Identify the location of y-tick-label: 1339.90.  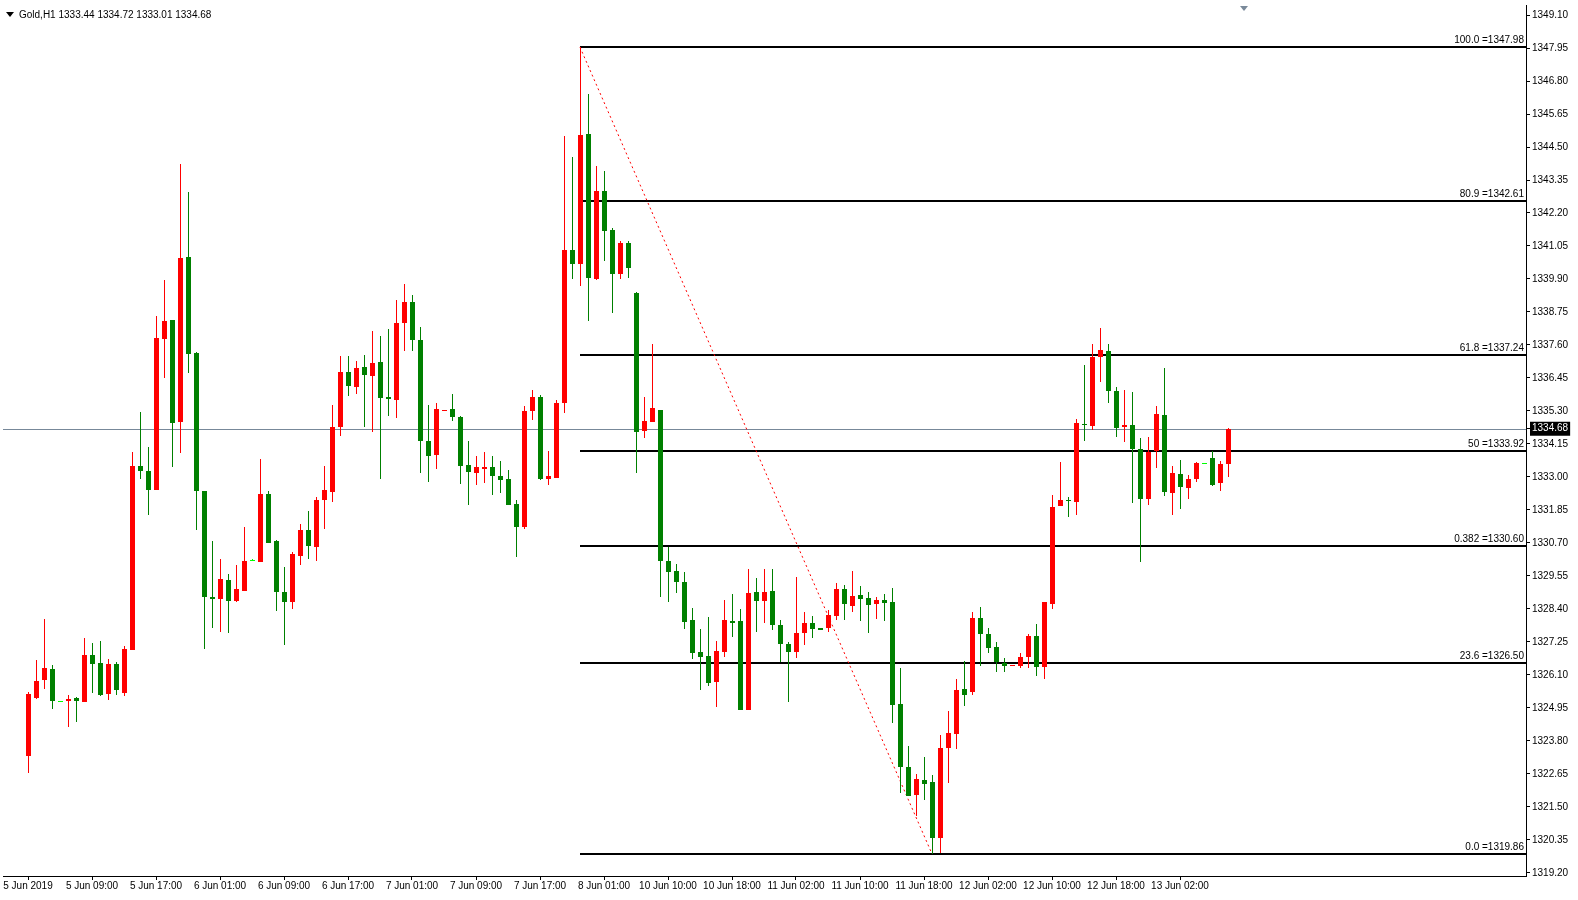
(1550, 278).